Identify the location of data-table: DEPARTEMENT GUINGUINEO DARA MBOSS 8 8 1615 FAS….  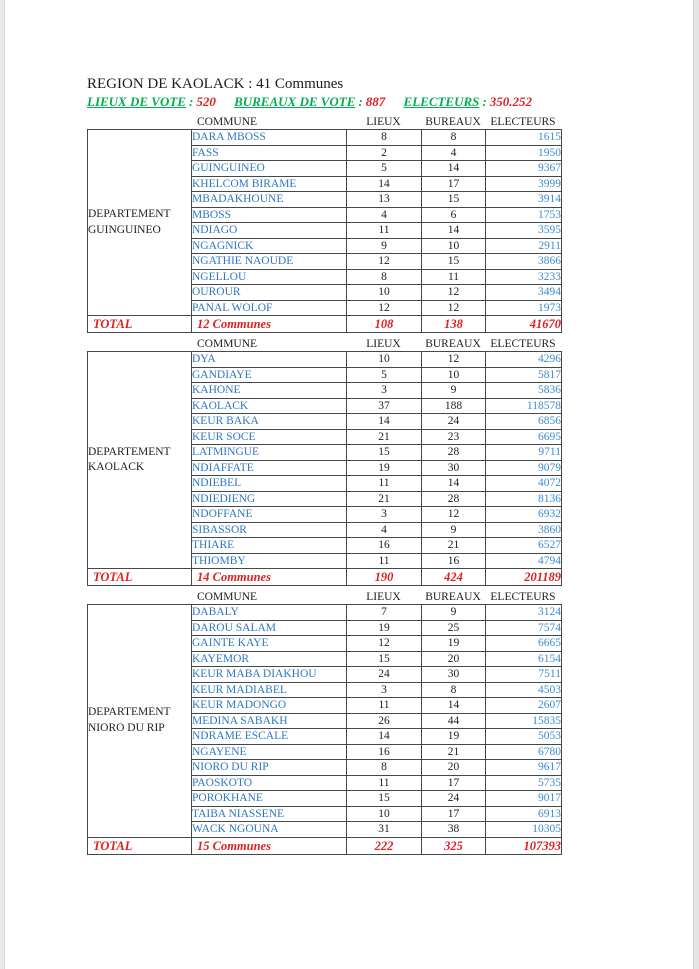
(324, 231).